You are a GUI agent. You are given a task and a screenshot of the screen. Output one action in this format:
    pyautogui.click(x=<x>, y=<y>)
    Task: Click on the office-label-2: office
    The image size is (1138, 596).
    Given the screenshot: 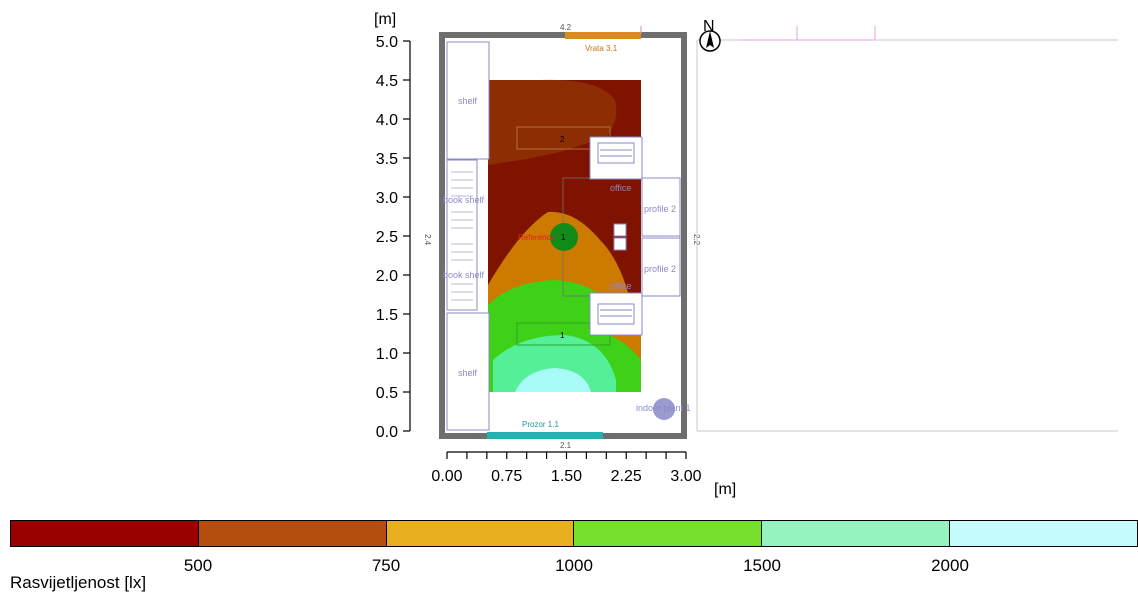 What is the action you would take?
    pyautogui.click(x=620, y=286)
    